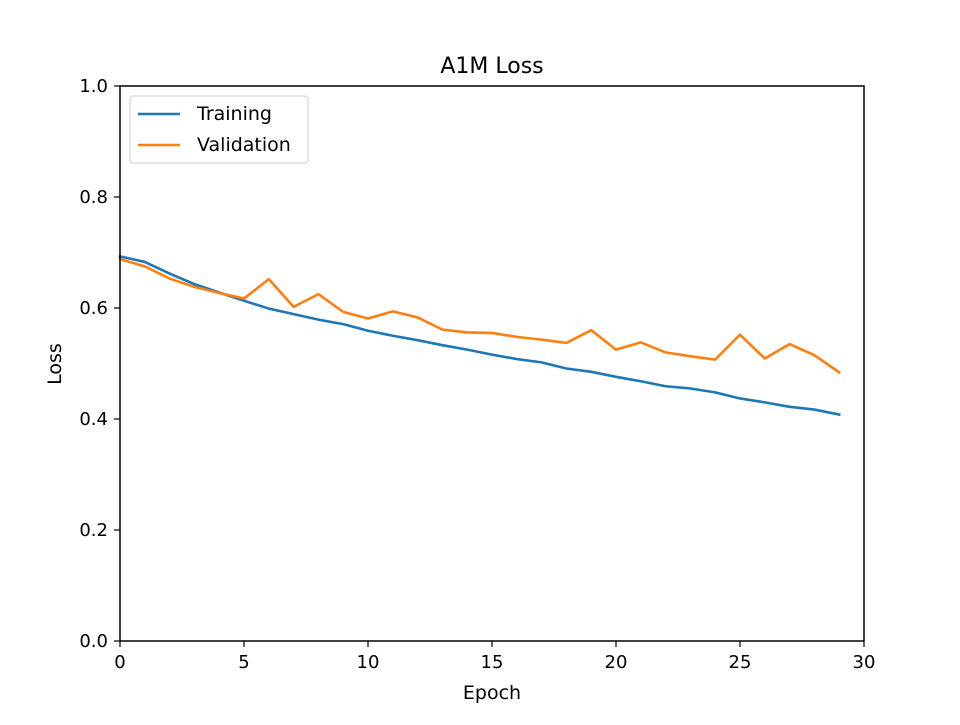 This screenshot has width=960, height=725. Describe the element at coordinates (492, 693) in the screenshot. I see `x-axis-label: Epoch` at that location.